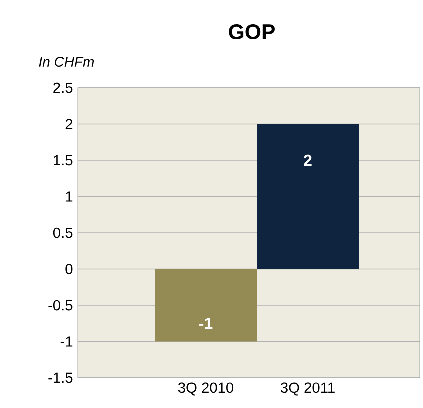 The image size is (423, 408). I want to click on y-tick-label: 2.5, so click(63, 88).